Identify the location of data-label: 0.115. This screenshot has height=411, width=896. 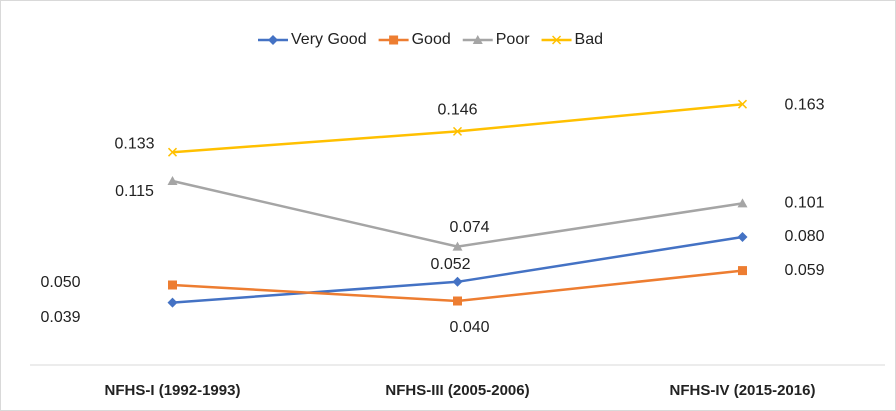
(134, 191).